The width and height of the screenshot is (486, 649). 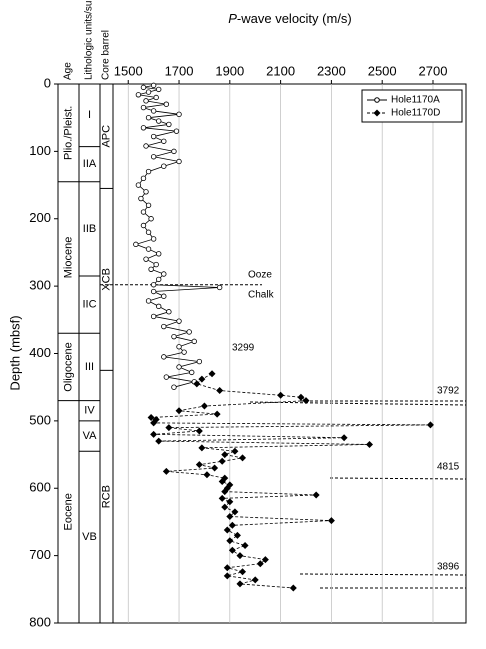 What do you see at coordinates (40, 487) in the screenshot?
I see `y-tick-label: 600` at bounding box center [40, 487].